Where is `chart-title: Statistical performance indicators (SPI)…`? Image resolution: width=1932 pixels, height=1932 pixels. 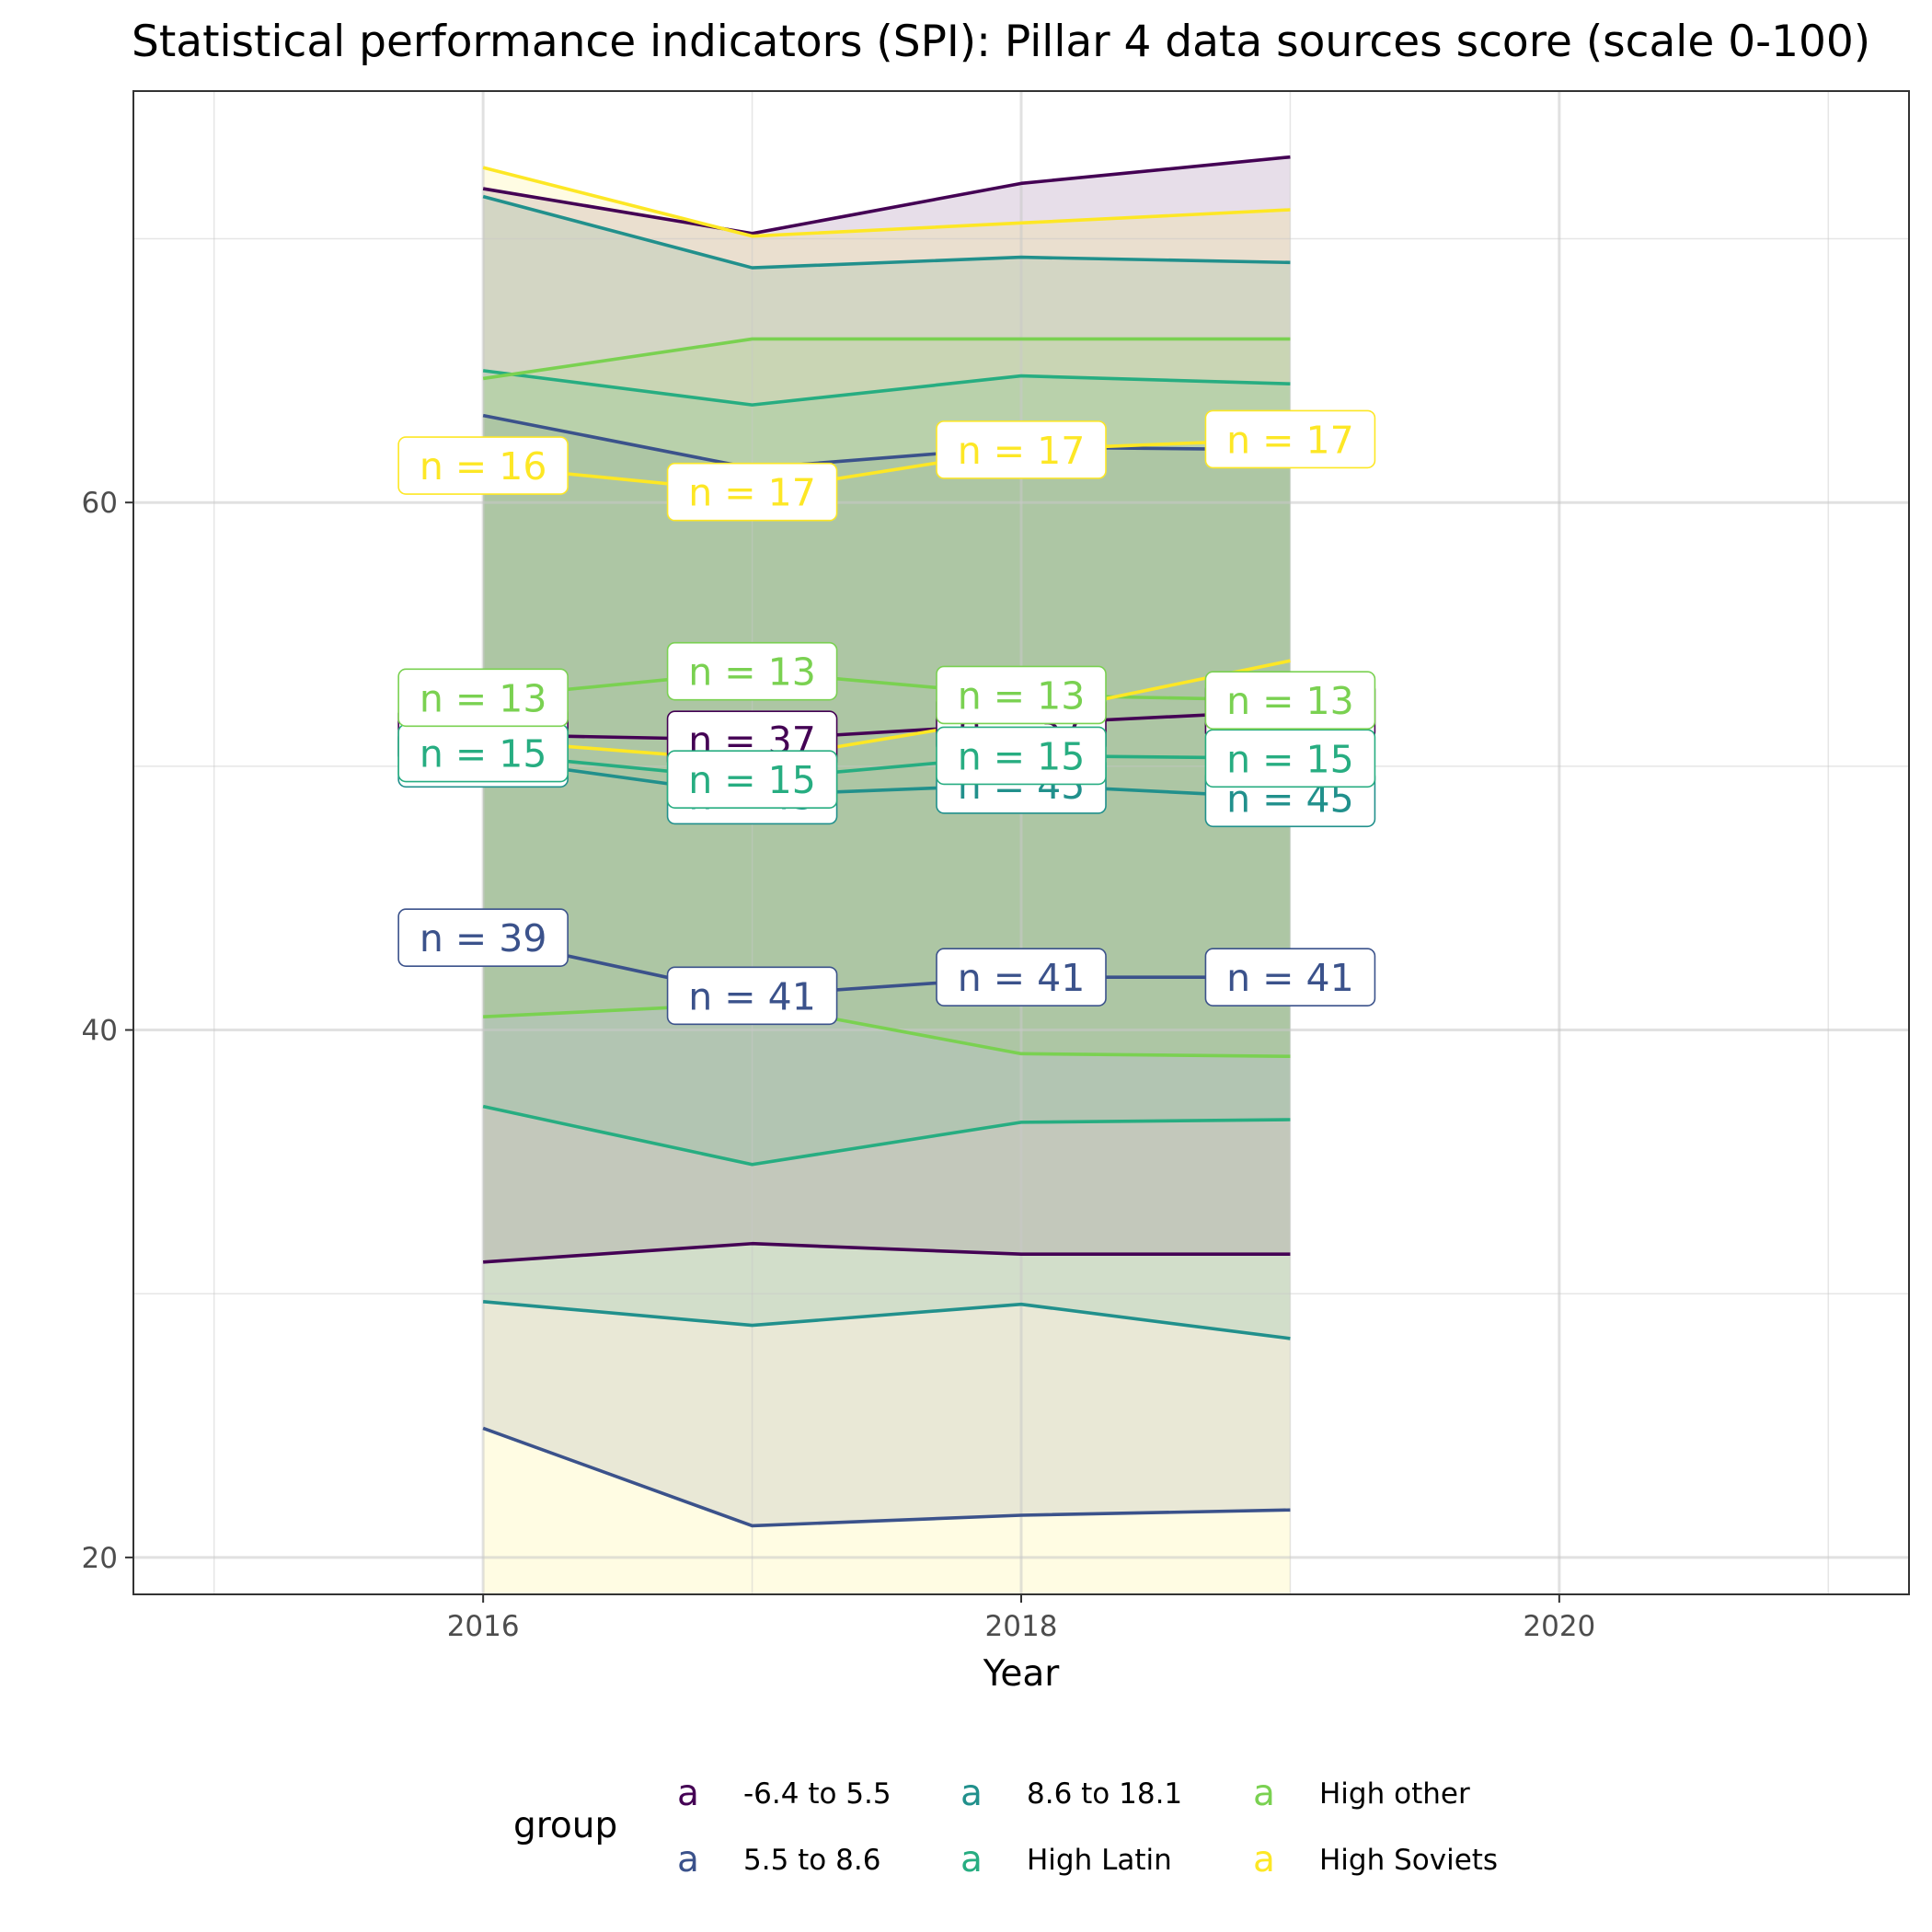 chart-title: Statistical performance indicators (SPI)… is located at coordinates (1001, 42).